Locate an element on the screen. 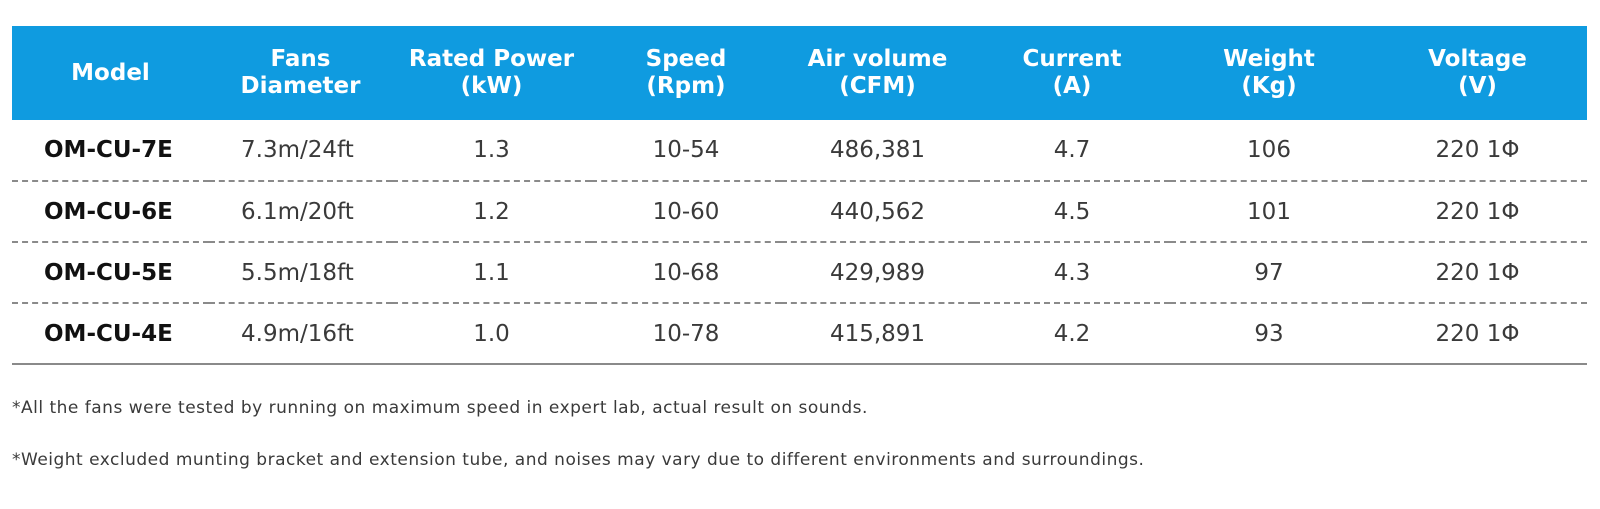 The image size is (1600, 509). header-current: Current (A) is located at coordinates (1072, 73).